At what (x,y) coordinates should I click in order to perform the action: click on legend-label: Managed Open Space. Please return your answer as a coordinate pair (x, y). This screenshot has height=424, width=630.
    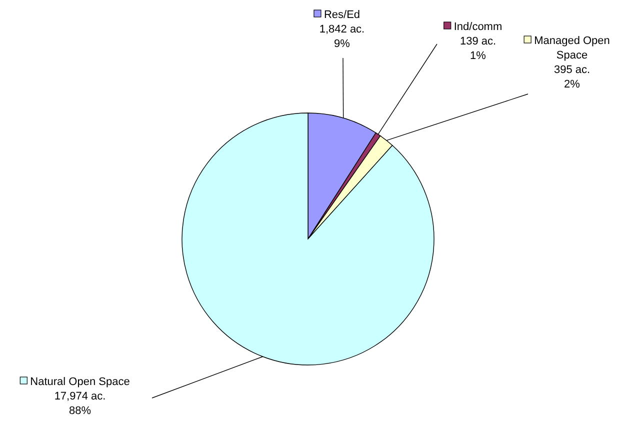
    Looking at the image, I should click on (572, 48).